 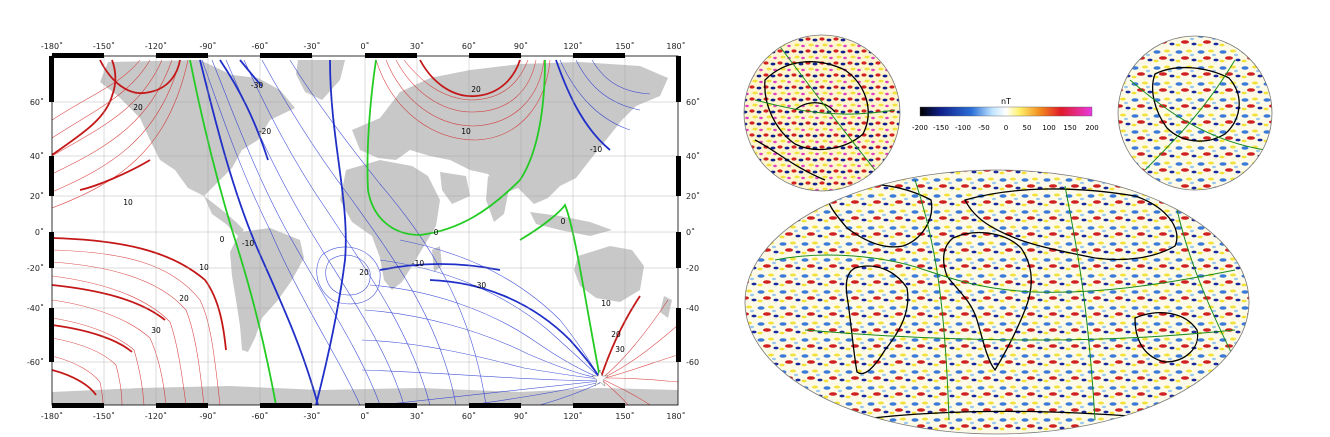 What do you see at coordinates (469, 416) in the screenshot?
I see `x-tick-bottom: 60˚` at bounding box center [469, 416].